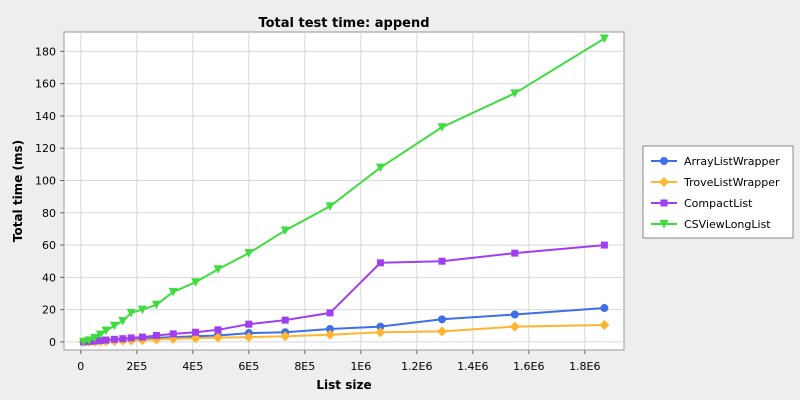  What do you see at coordinates (343, 385) in the screenshot?
I see `x-axis-label: List size` at bounding box center [343, 385].